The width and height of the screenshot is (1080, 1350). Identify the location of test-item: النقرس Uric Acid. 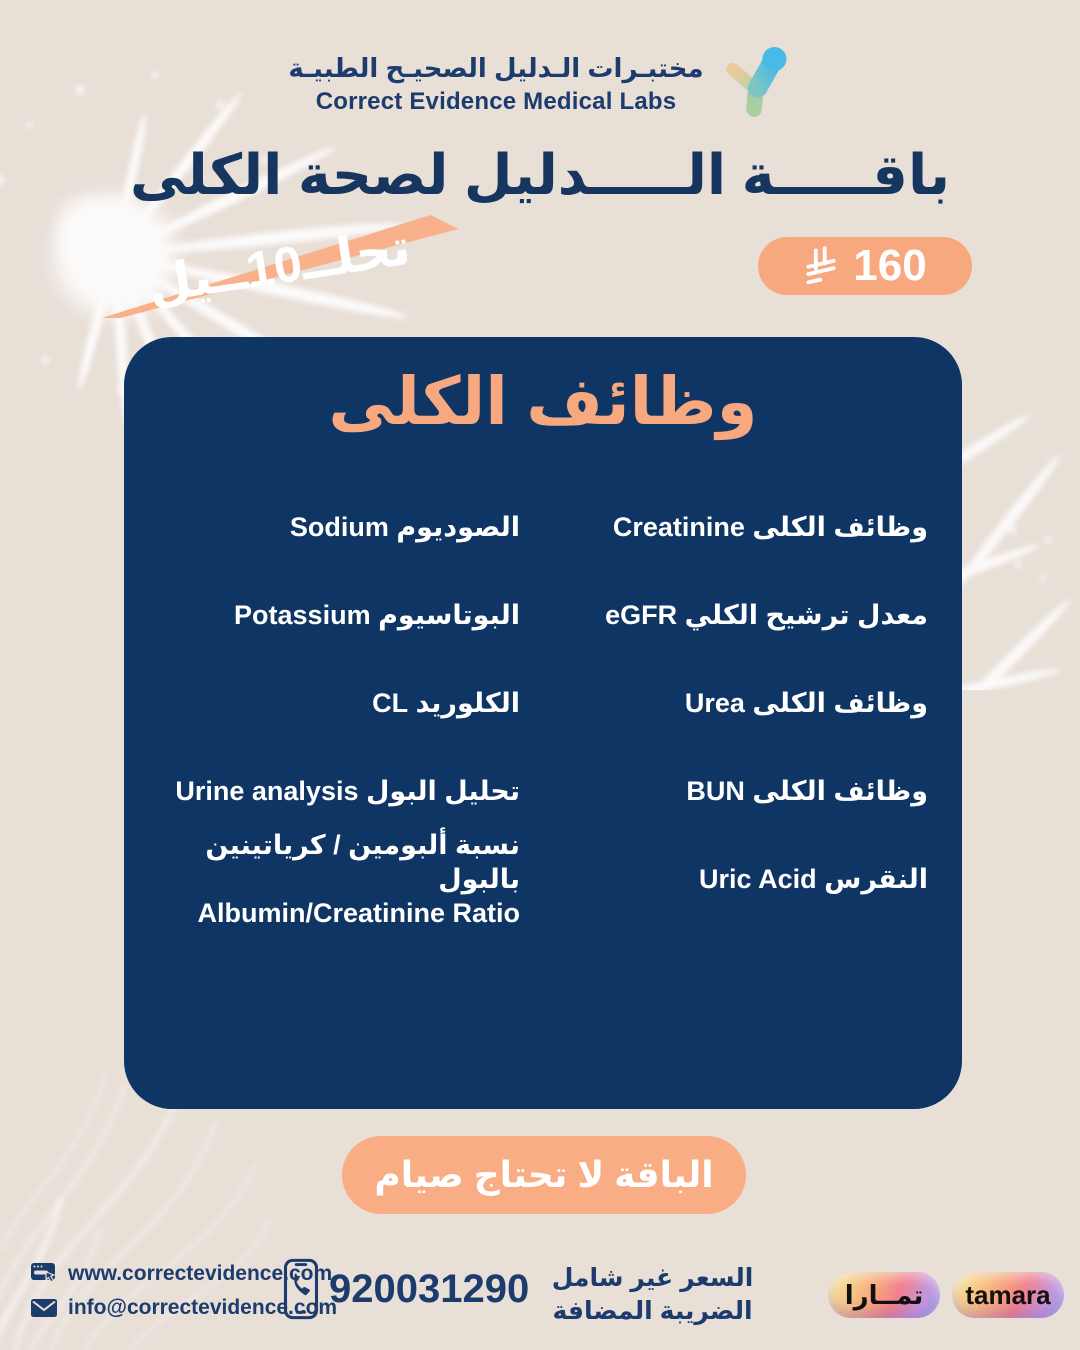
(813, 879).